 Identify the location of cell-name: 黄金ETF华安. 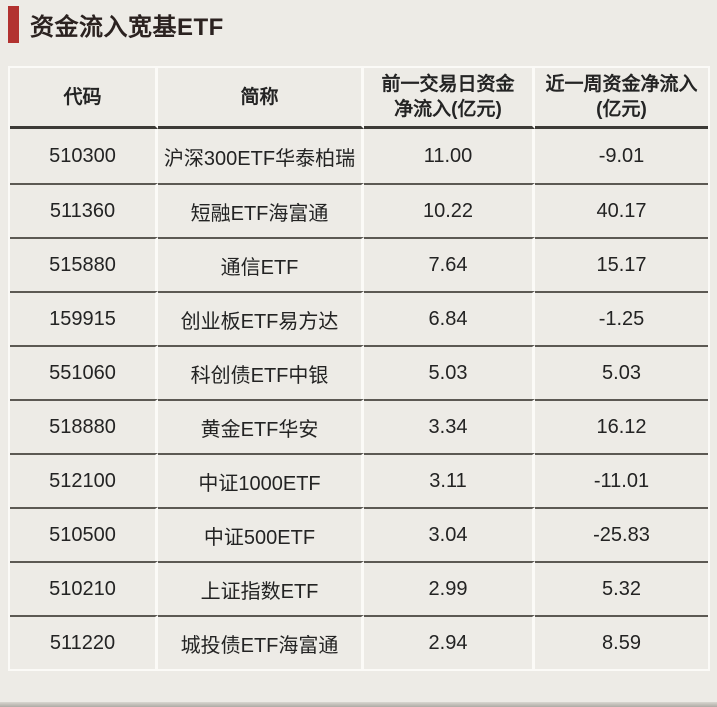
(261, 426).